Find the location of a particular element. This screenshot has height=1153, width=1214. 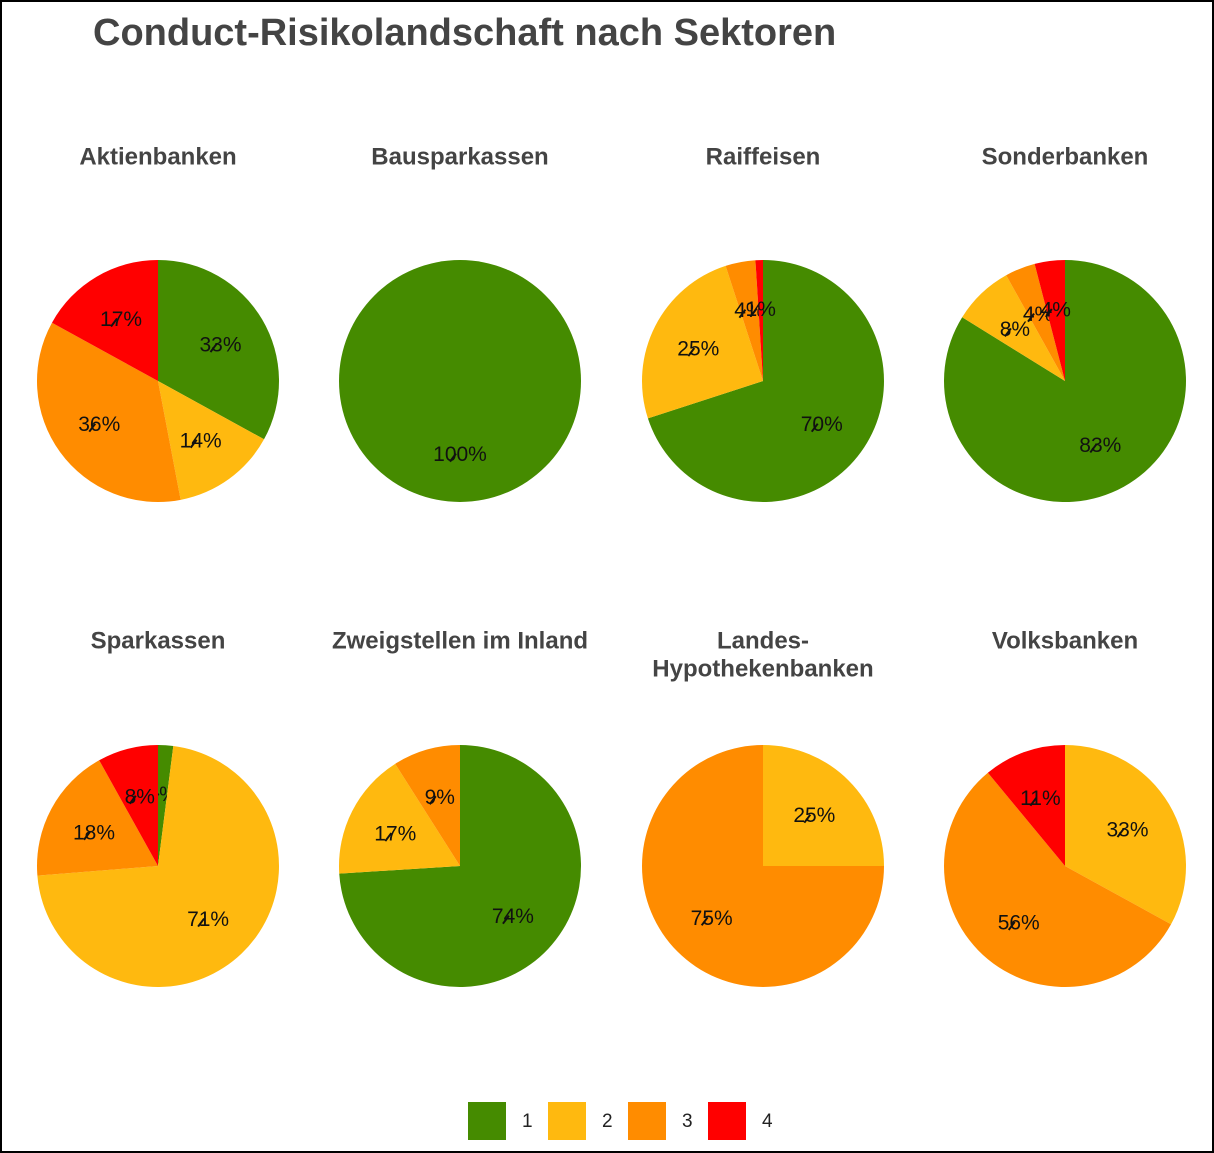

pie-title: Sonderbanken is located at coordinates (1065, 156).